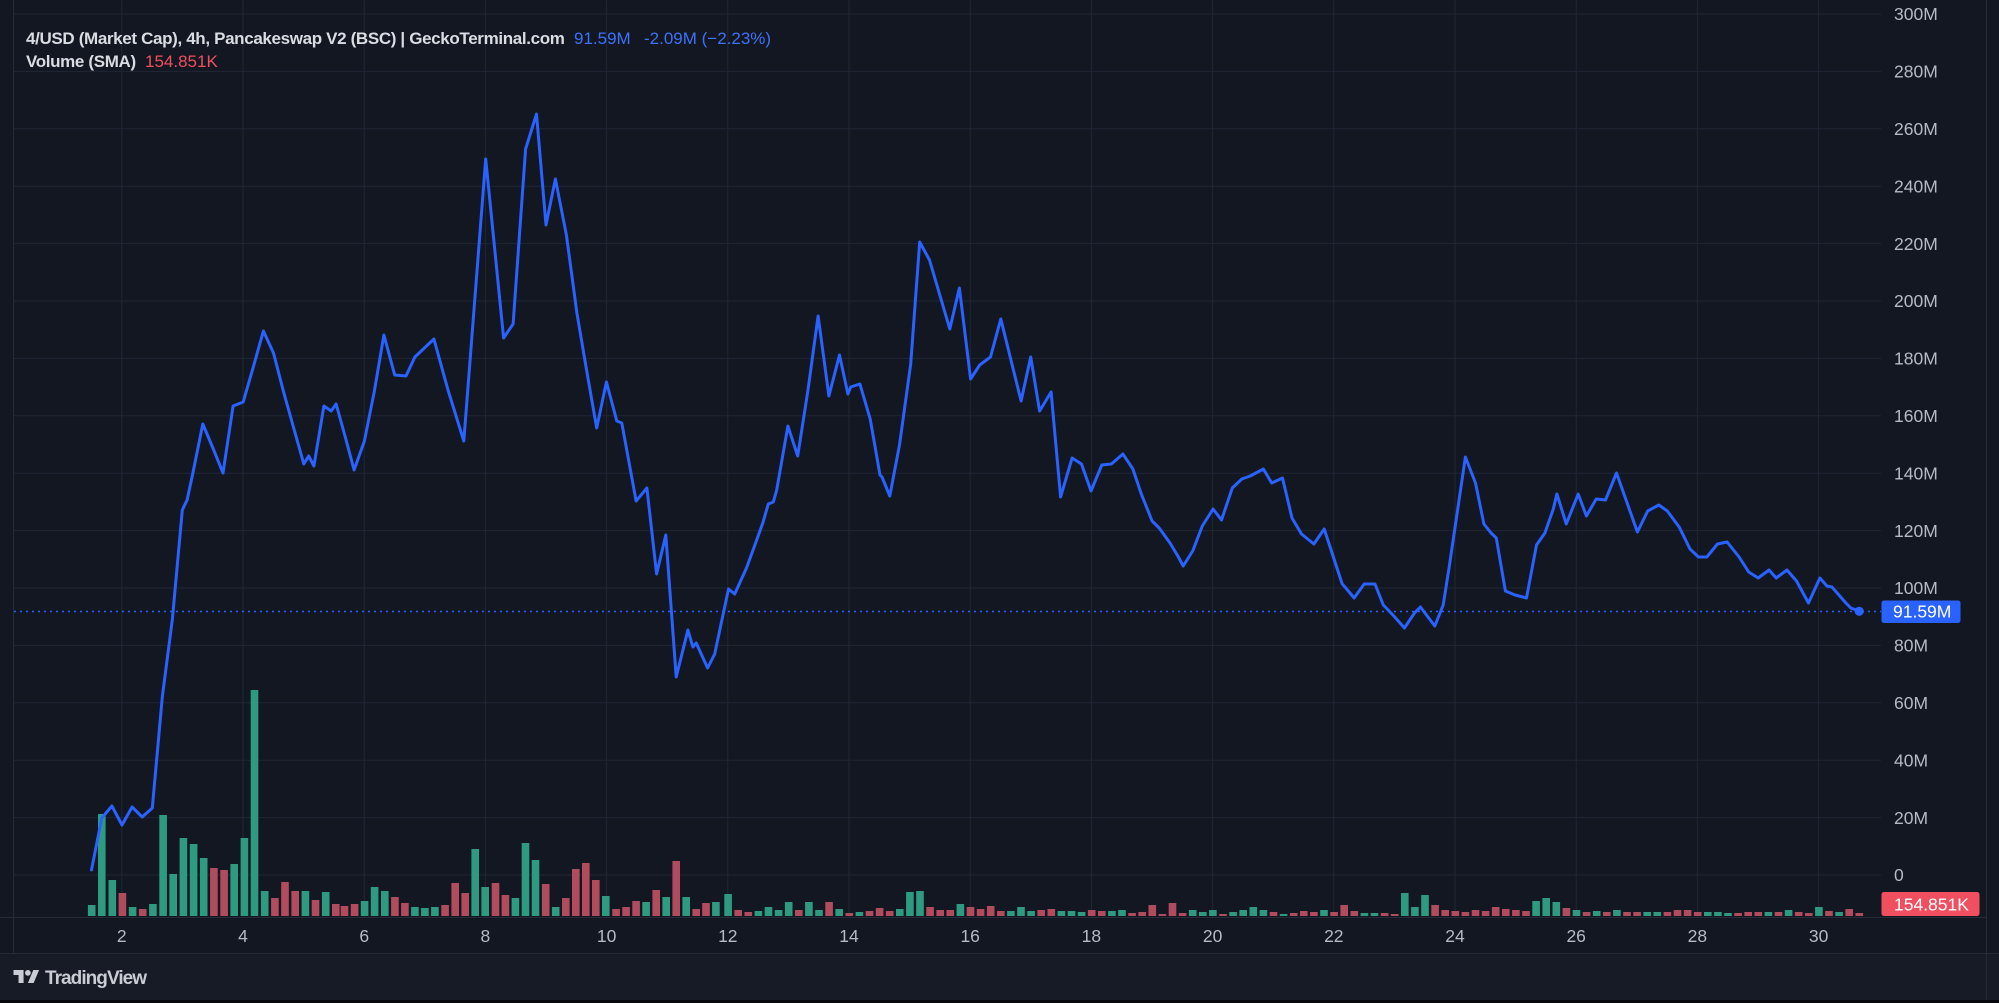 The width and height of the screenshot is (1999, 1003). Describe the element at coordinates (1333, 936) in the screenshot. I see `svg-text: 22` at that location.